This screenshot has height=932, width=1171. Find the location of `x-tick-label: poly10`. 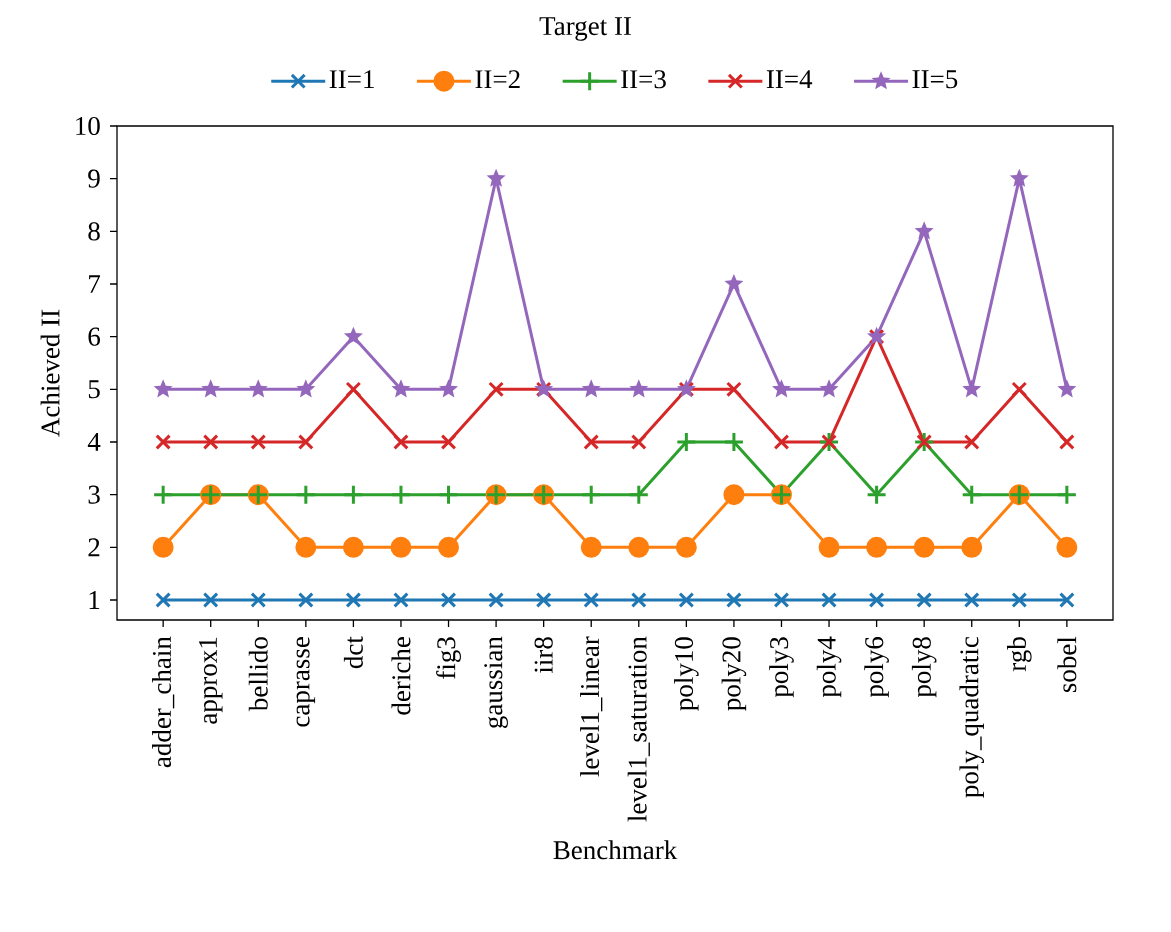

x-tick-label: poly10 is located at coordinates (686, 674).